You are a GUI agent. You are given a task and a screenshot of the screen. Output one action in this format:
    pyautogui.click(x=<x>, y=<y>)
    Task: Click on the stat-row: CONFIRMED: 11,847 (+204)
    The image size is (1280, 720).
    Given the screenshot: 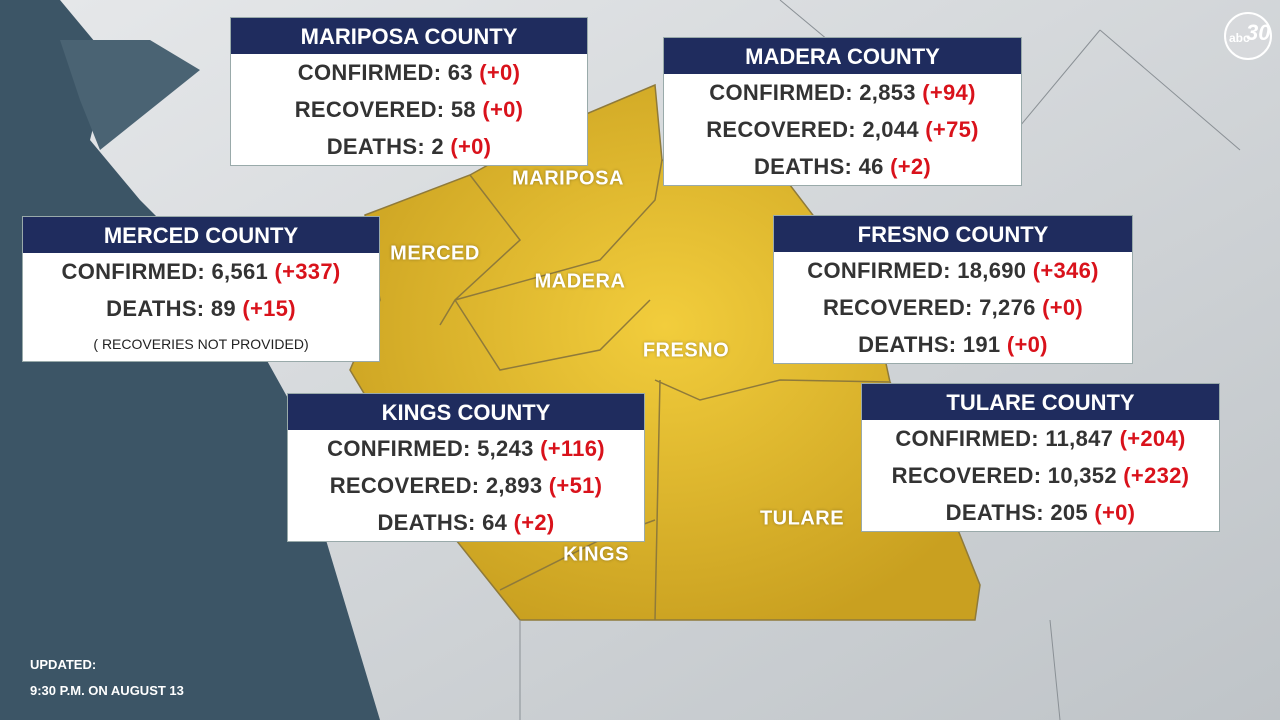 What is the action you would take?
    pyautogui.click(x=1040, y=438)
    